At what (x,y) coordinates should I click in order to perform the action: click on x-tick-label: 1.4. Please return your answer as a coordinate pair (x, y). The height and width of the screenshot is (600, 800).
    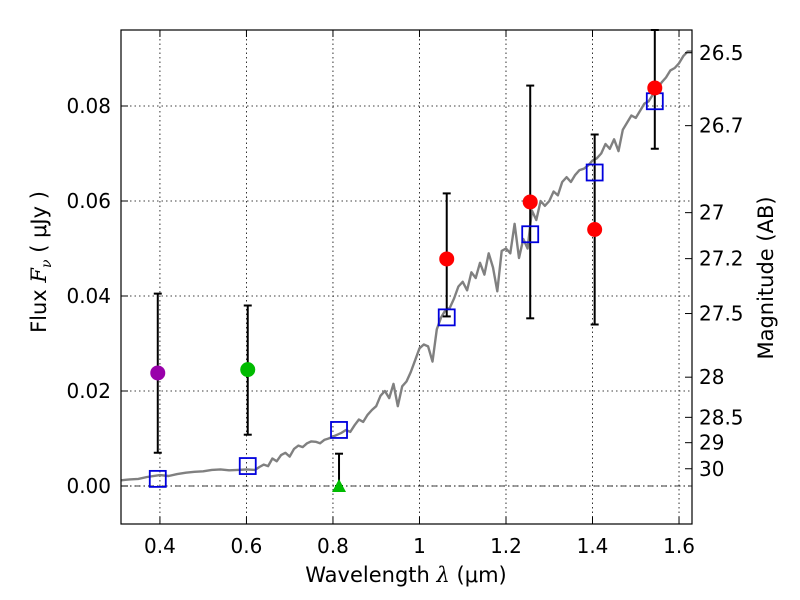
    Looking at the image, I should click on (593, 546).